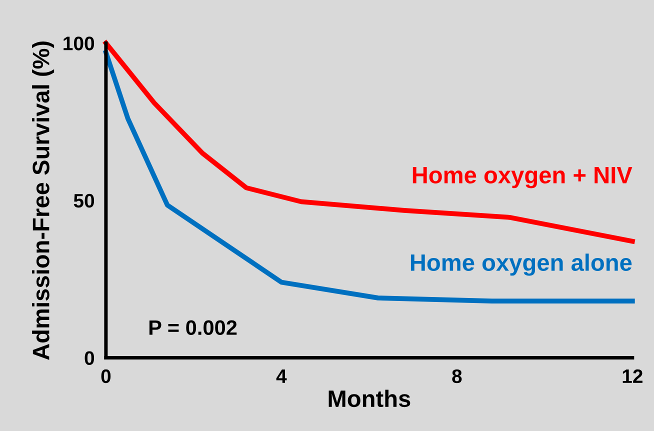  Describe the element at coordinates (281, 376) in the screenshot. I see `x-tick-label: 4` at that location.